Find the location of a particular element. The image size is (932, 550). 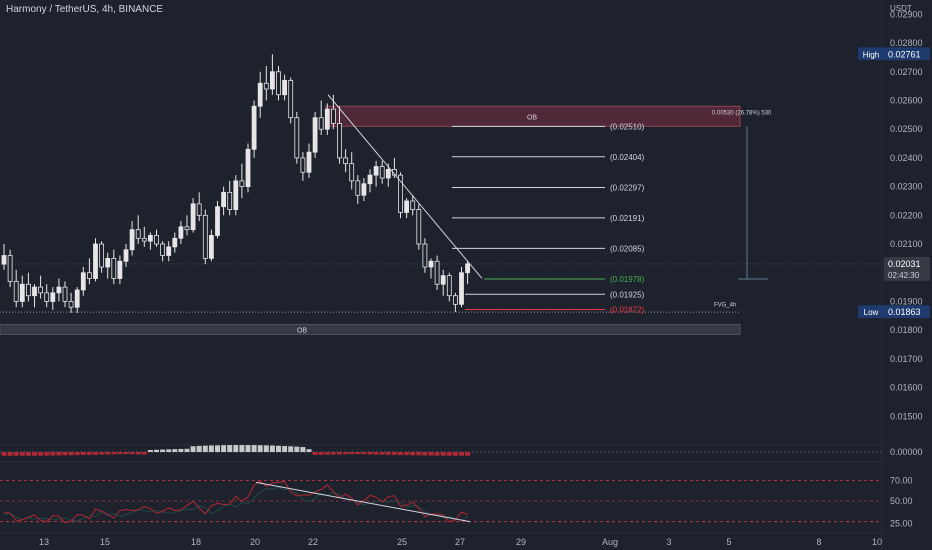

trendline is located at coordinates (405, 186).